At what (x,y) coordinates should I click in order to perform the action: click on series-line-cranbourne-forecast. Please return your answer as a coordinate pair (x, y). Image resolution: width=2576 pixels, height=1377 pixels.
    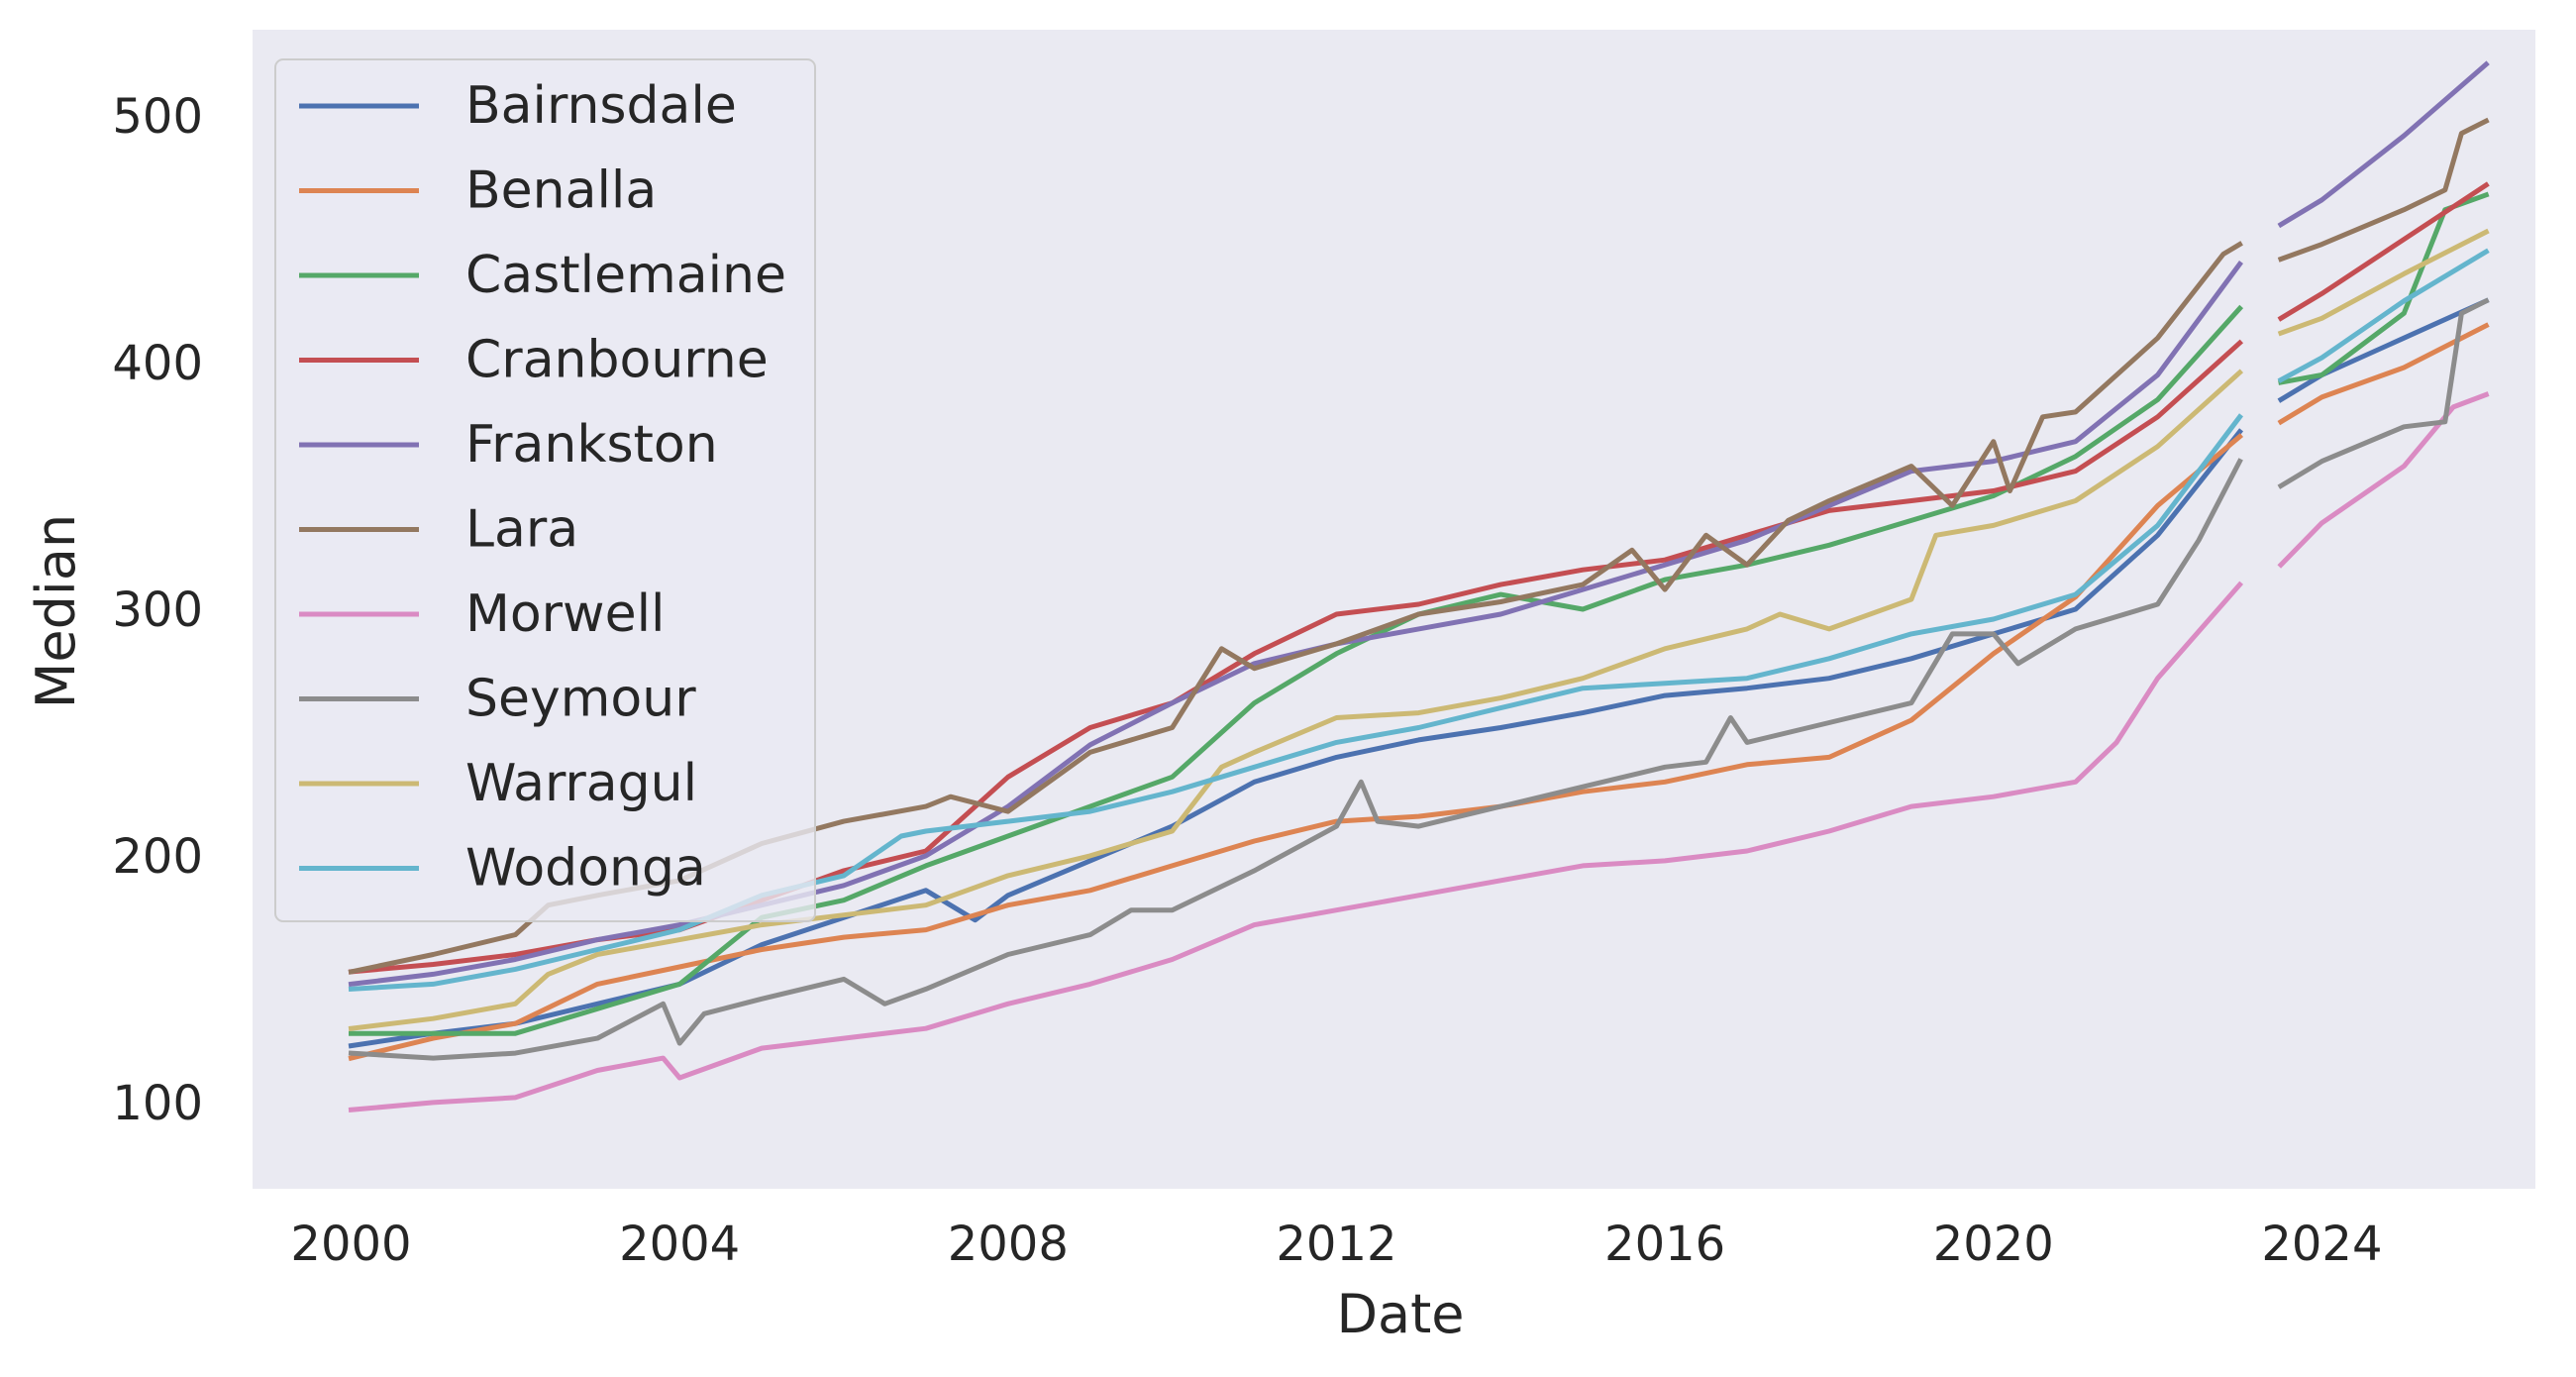
    Looking at the image, I should click on (2383, 251).